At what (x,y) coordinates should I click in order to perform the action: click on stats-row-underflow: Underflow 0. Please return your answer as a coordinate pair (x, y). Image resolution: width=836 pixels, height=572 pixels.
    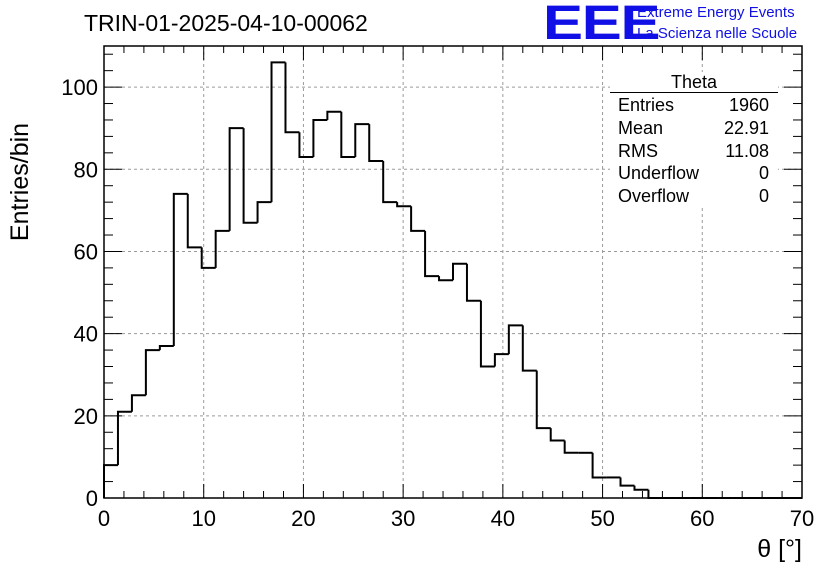
    Looking at the image, I should click on (694, 173).